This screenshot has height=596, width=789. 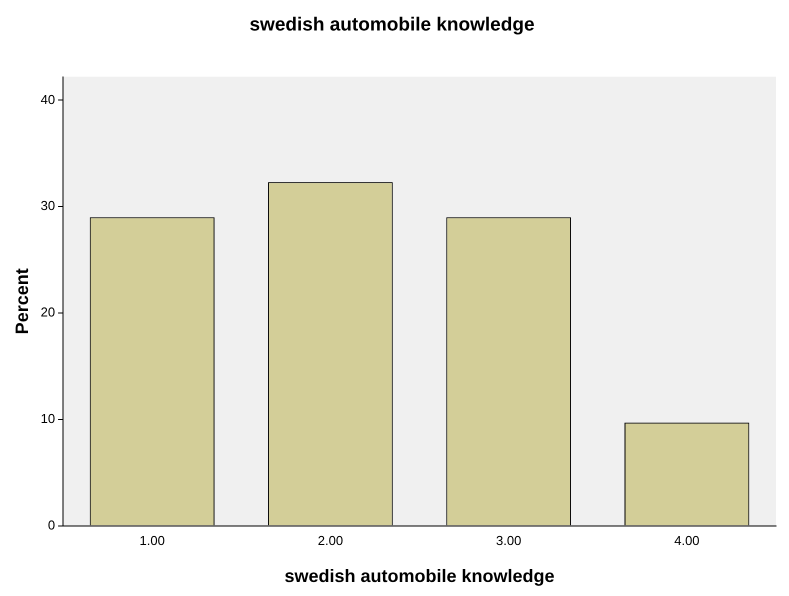 What do you see at coordinates (52, 524) in the screenshot?
I see `y-tick-label: 0` at bounding box center [52, 524].